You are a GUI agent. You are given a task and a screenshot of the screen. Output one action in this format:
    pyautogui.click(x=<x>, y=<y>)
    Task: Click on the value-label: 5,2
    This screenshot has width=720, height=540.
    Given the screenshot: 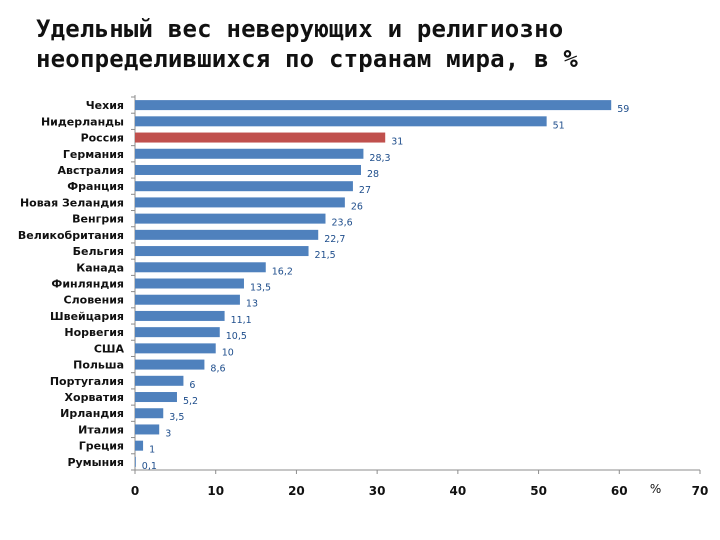 What is the action you would take?
    pyautogui.click(x=190, y=401)
    